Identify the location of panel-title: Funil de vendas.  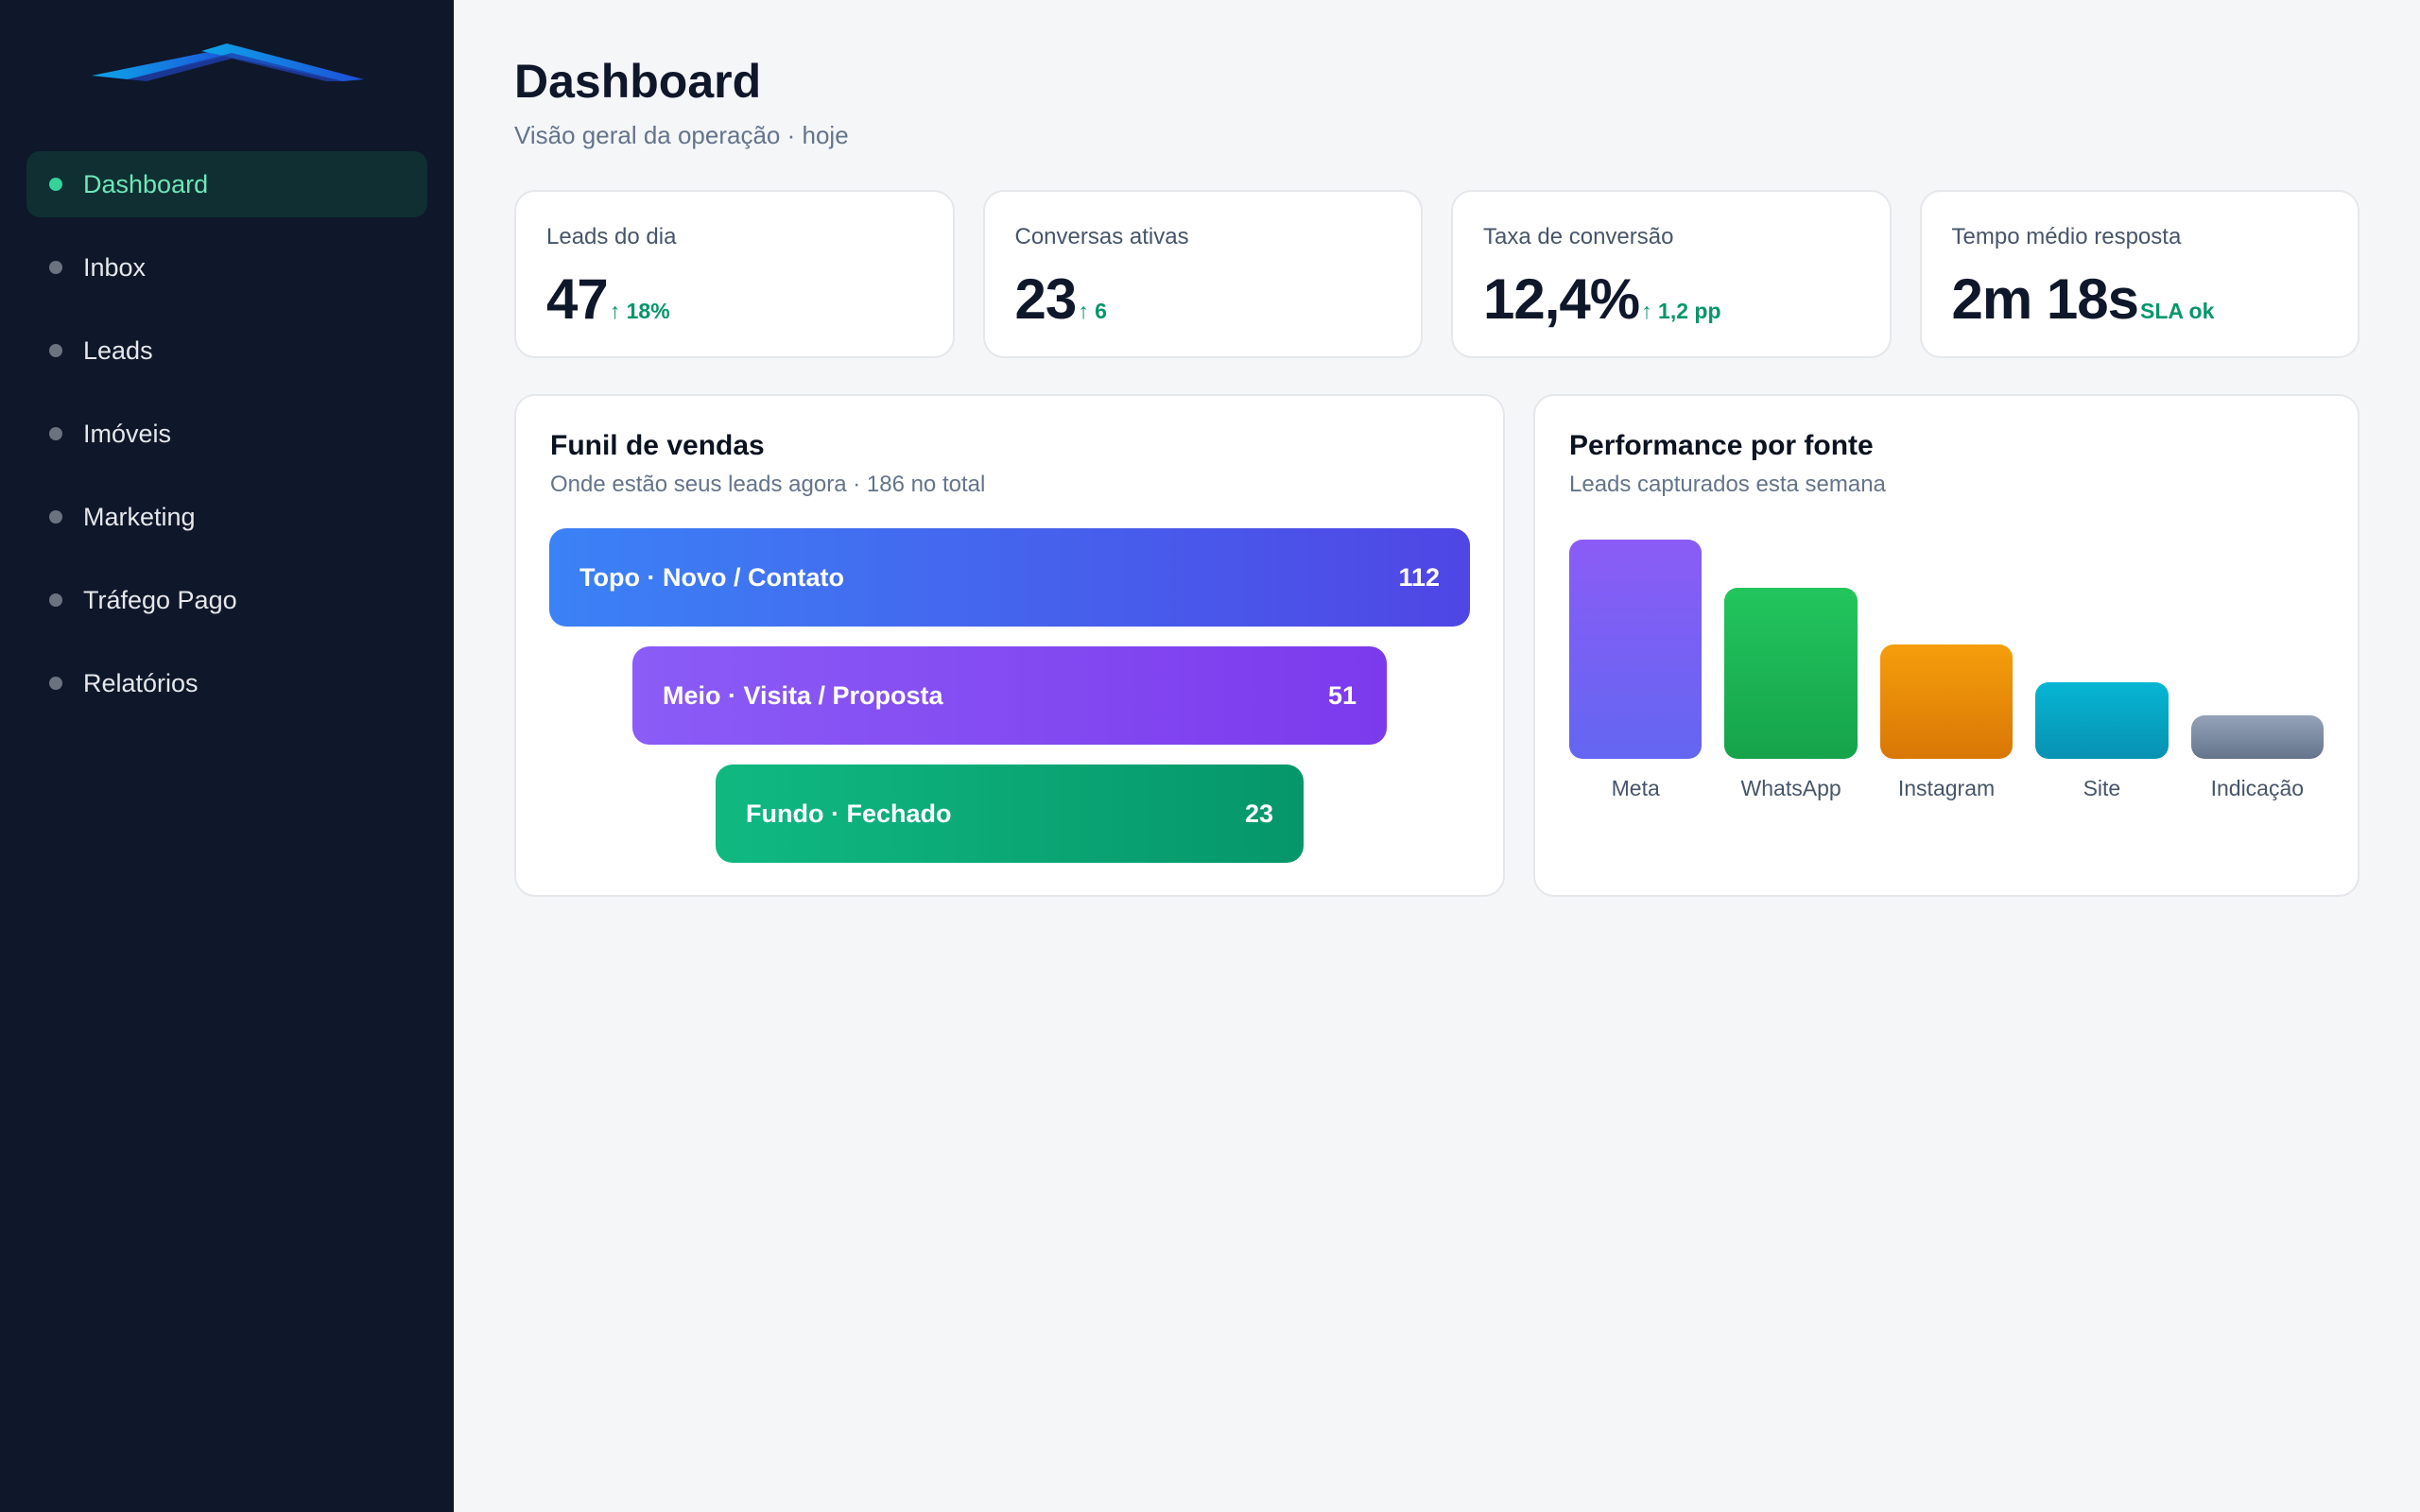
(657, 445).